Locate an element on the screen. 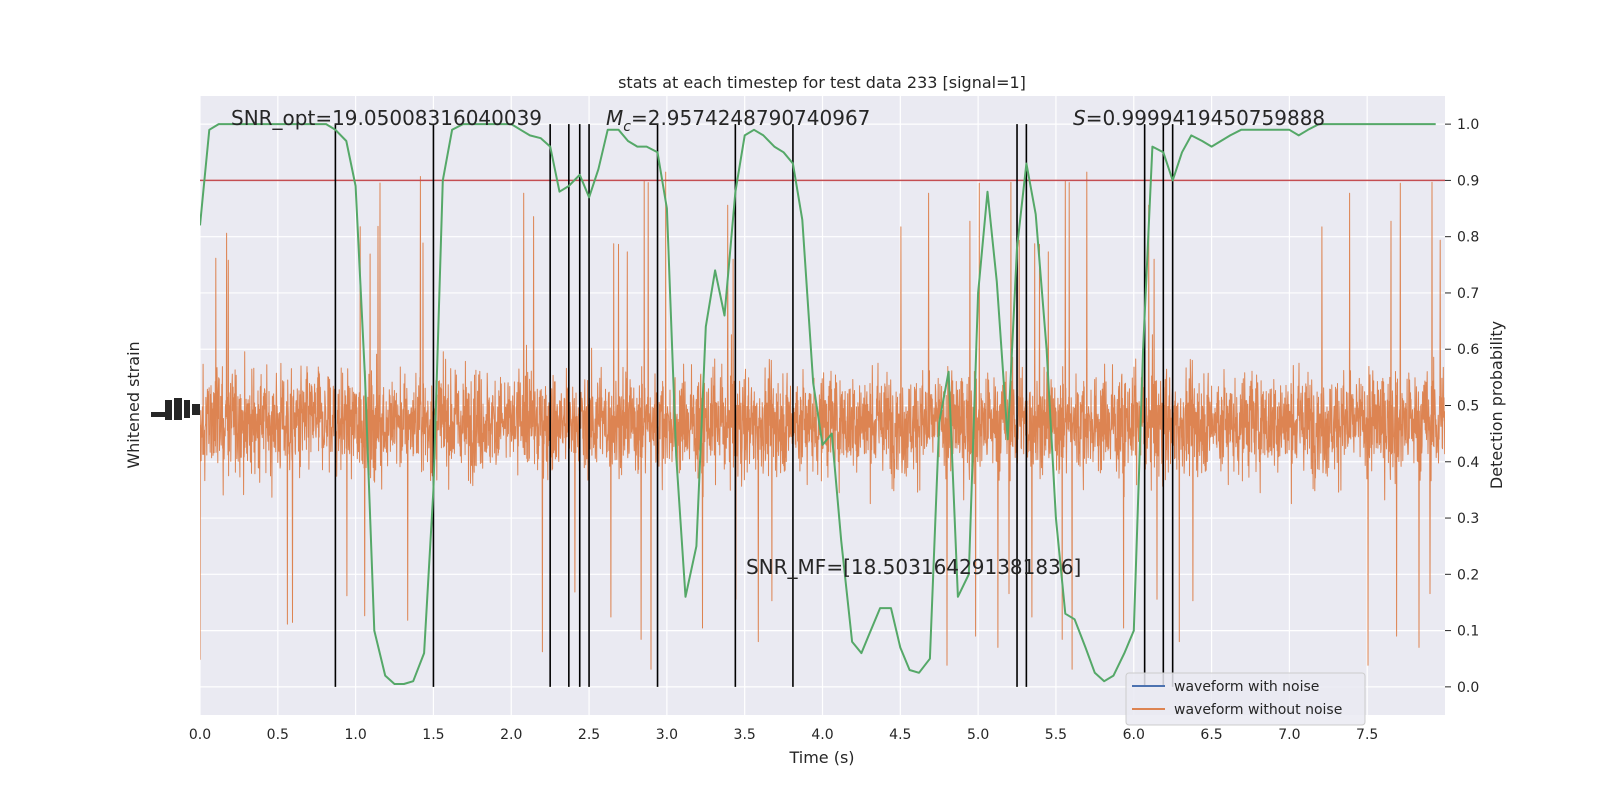  x-tick-label: 3.5 is located at coordinates (745, 735).